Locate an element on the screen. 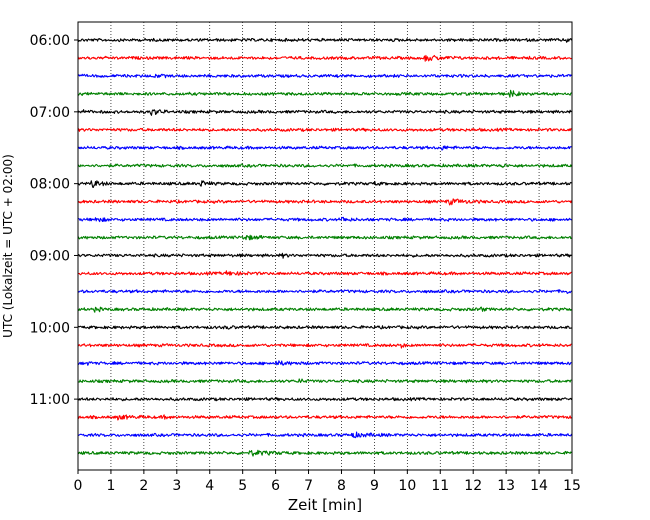 Image resolution: width=650 pixels, height=520 pixels. x-tick-label-12: 12 is located at coordinates (473, 486).